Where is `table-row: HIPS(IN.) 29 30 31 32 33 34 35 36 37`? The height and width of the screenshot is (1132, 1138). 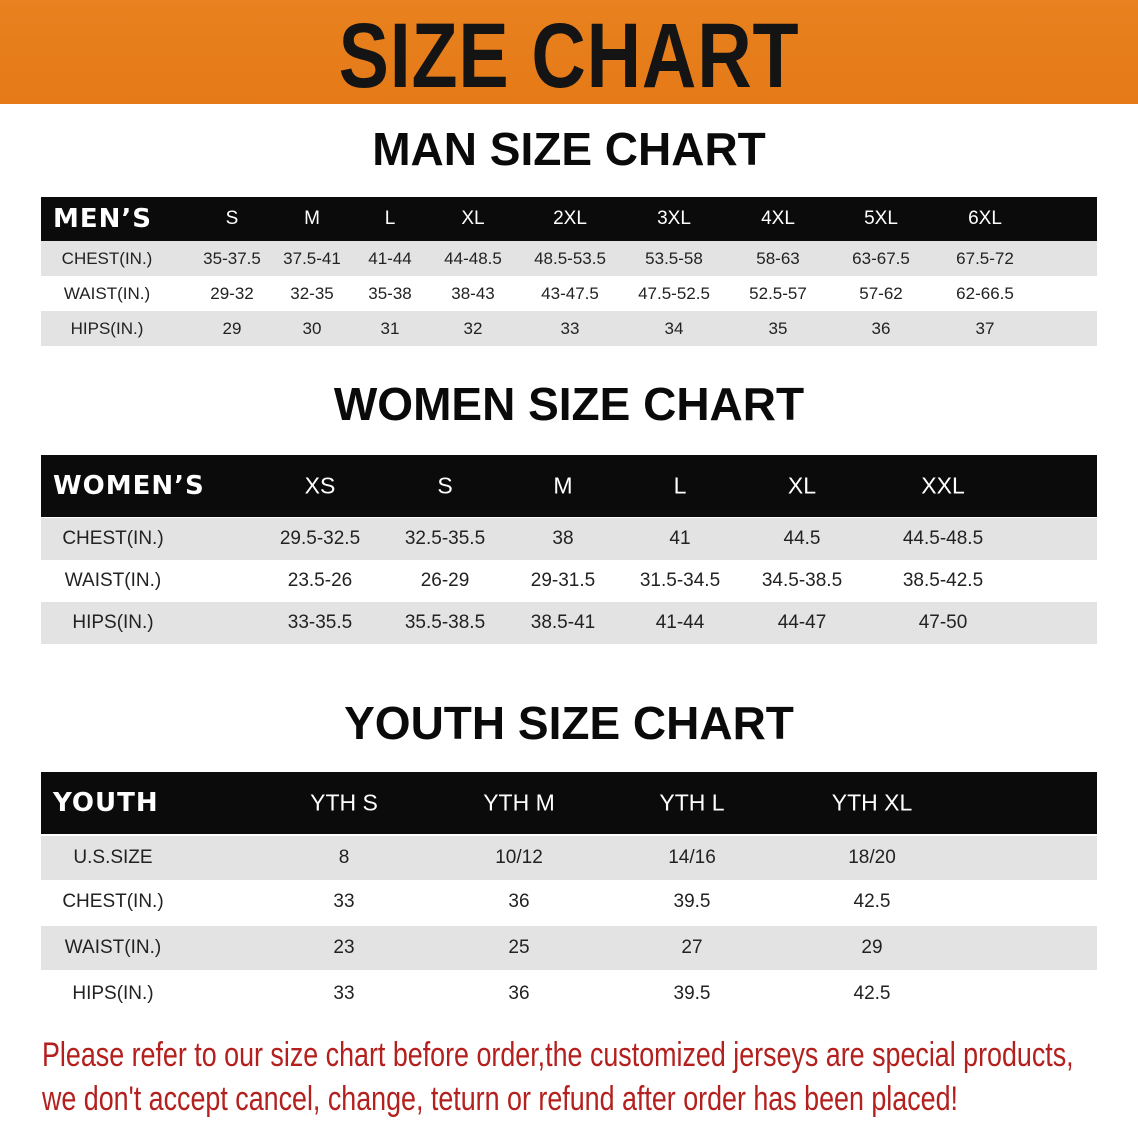
table-row: HIPS(IN.) 29 30 31 32 33 34 35 36 37 is located at coordinates (569, 328).